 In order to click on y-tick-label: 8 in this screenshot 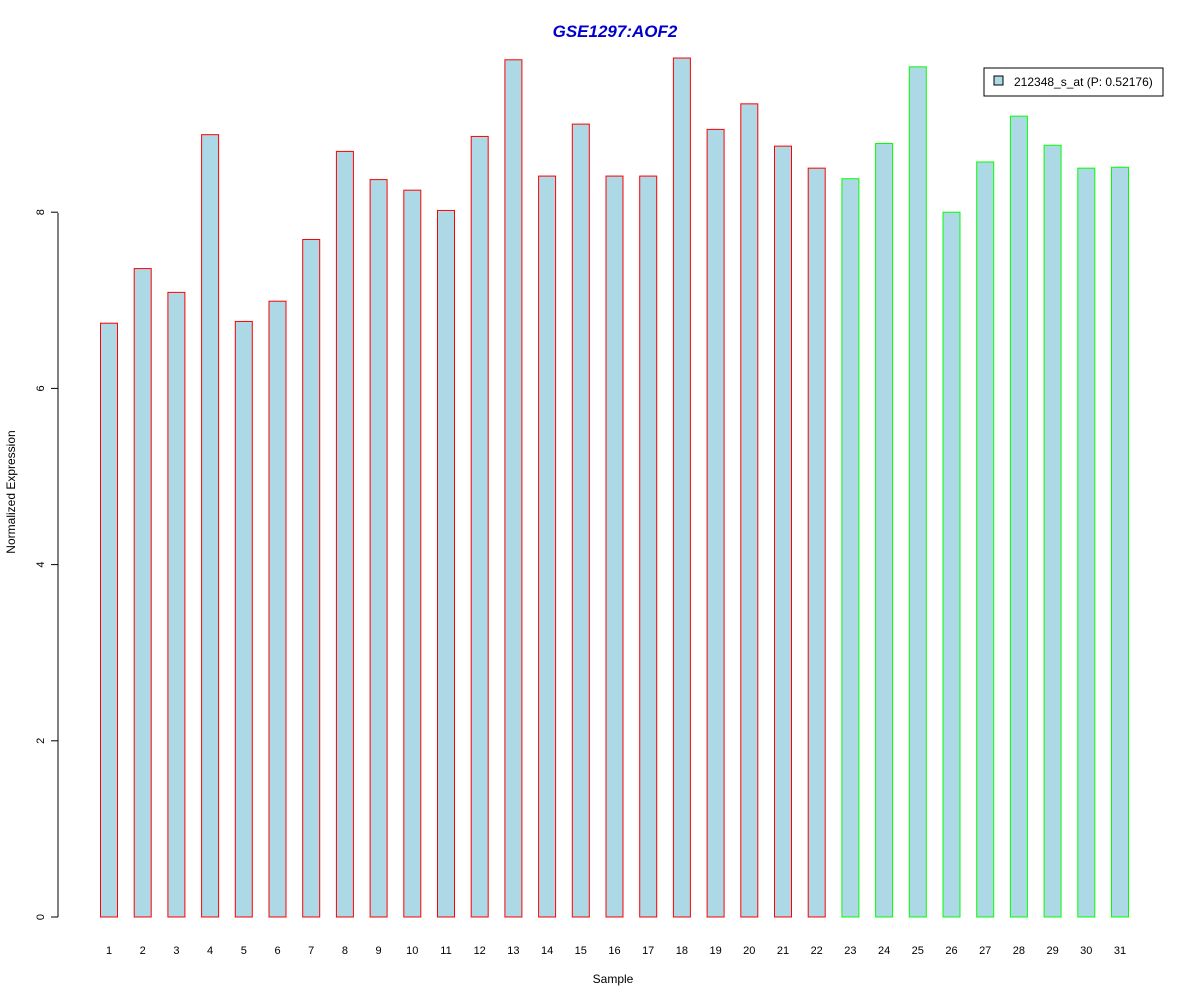, I will do `click(41, 212)`.